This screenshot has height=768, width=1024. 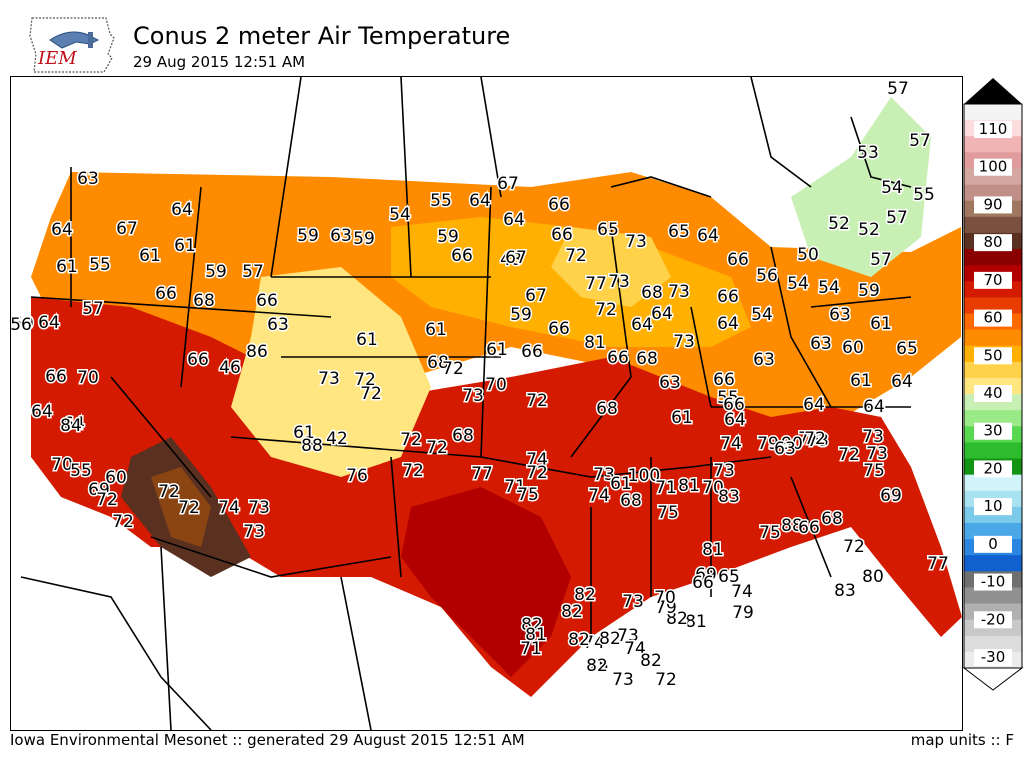 I want to click on temperature-reading: 48, so click(x=511, y=260).